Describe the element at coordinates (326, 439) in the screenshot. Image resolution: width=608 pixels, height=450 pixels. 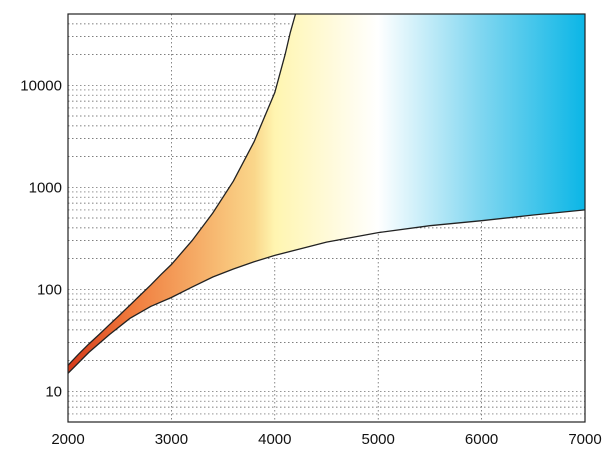
I see `x-axis: 2000 3000 4000 5000 6000 7000` at that location.